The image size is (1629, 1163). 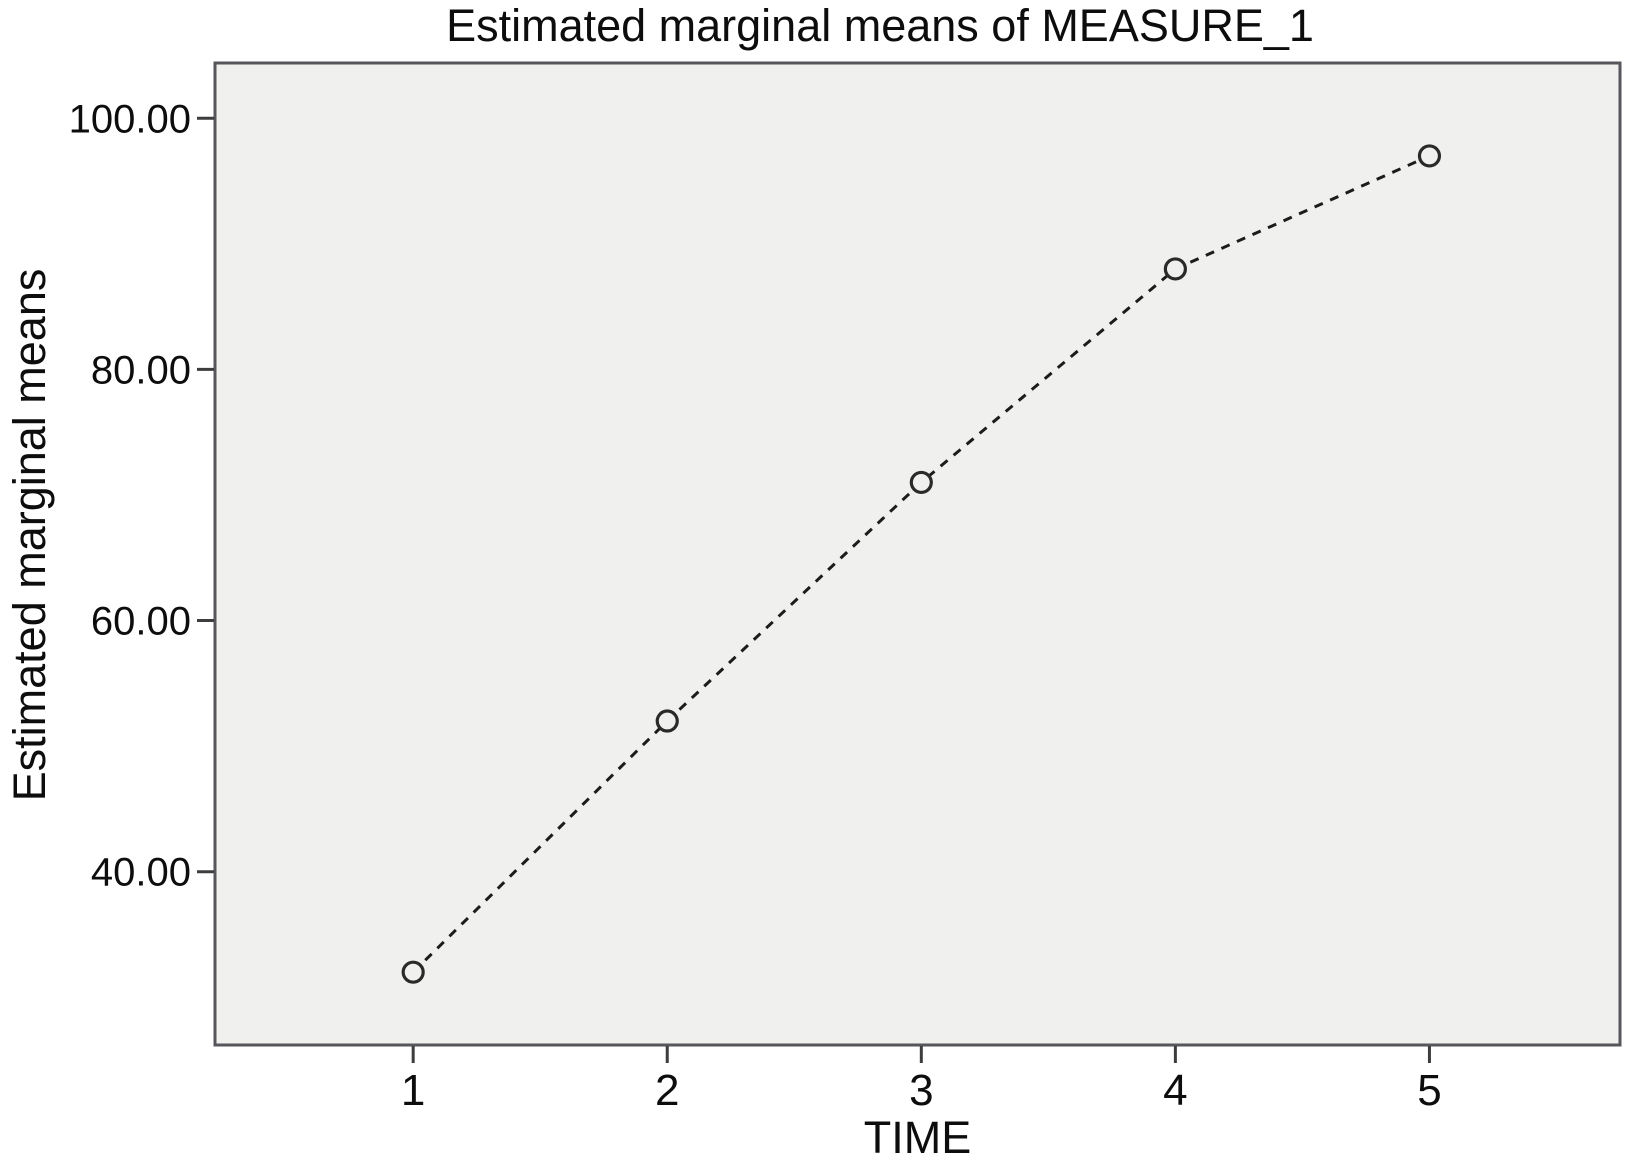 I want to click on x-tick-label: 2, so click(x=667, y=1090).